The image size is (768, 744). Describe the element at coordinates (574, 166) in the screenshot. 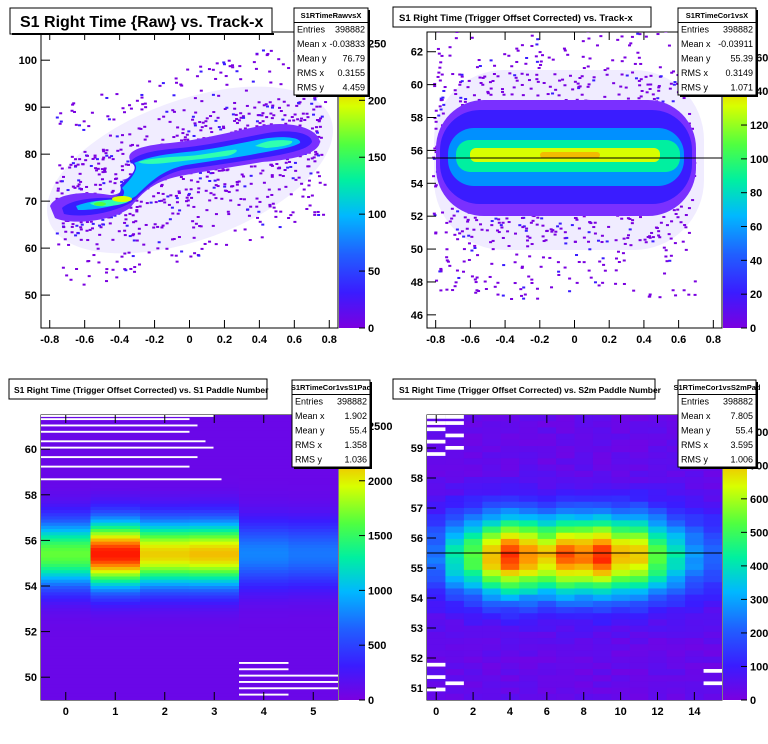

I see `heatmap-body` at that location.